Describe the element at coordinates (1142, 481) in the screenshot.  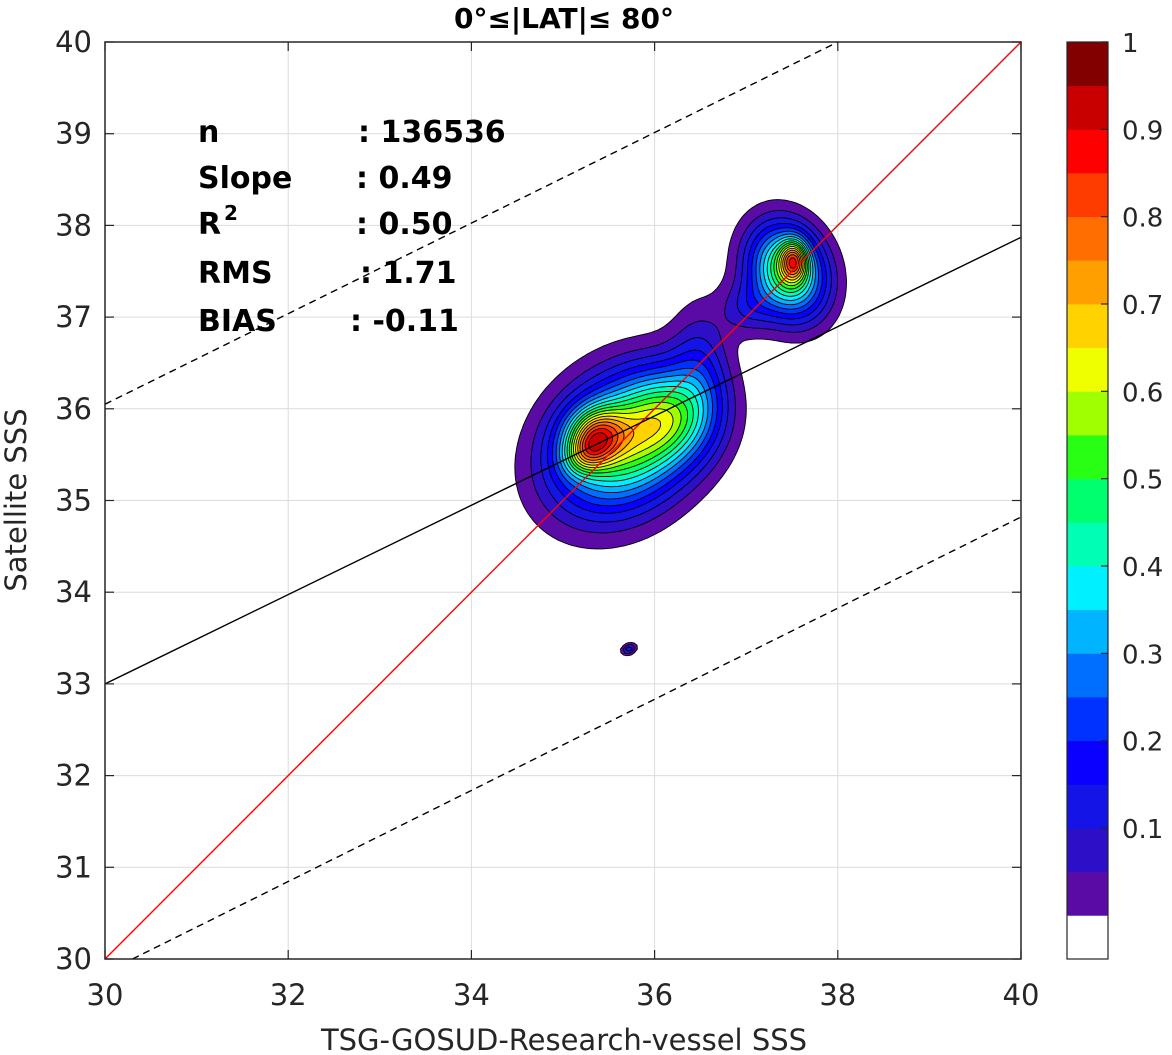
I see `colorbar-tick-label: 0.5` at that location.